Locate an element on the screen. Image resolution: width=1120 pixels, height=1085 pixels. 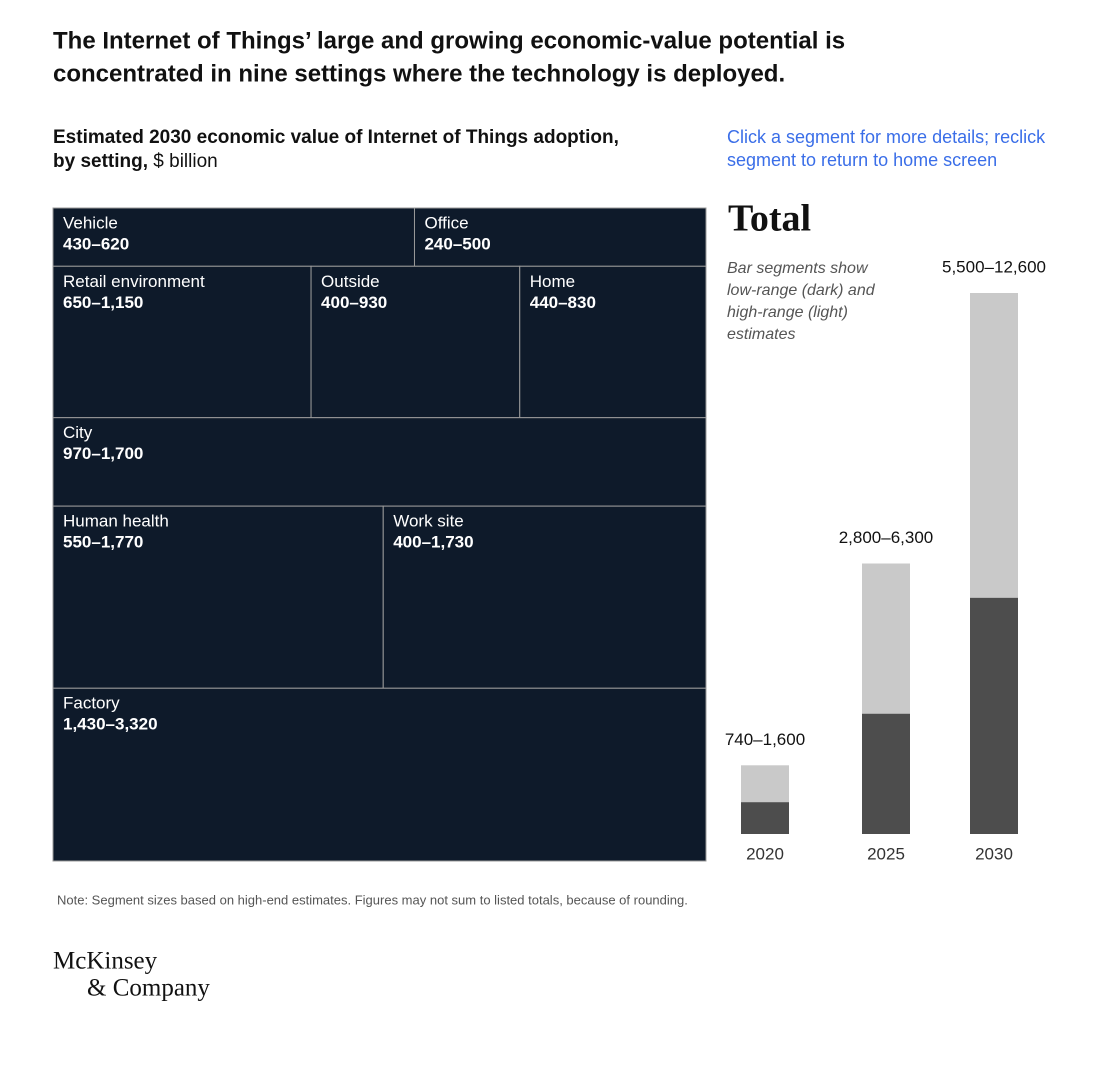
x-tick-label: 2020 is located at coordinates (765, 853).